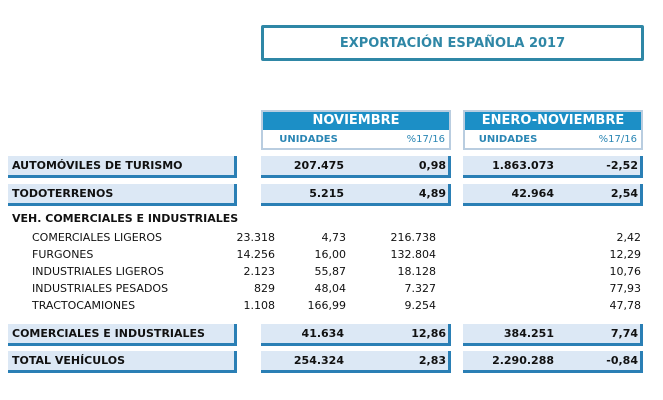  I want to click on pct: -2,52, so click(622, 165).